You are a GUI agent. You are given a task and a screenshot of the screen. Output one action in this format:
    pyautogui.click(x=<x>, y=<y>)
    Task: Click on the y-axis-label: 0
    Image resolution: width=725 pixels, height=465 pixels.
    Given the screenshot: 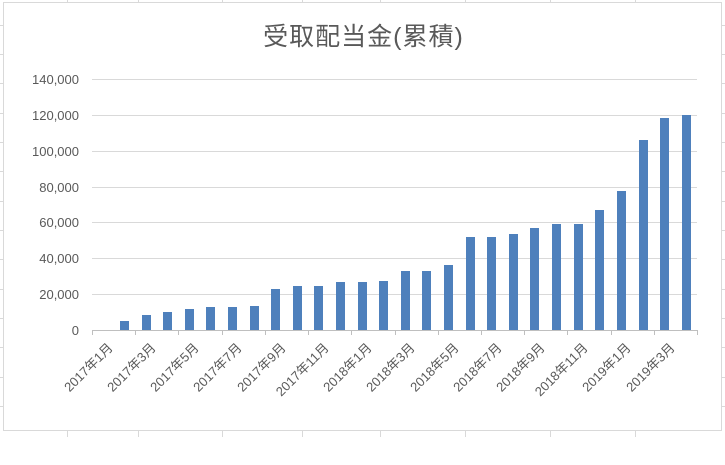 What is the action you would take?
    pyautogui.click(x=75, y=330)
    